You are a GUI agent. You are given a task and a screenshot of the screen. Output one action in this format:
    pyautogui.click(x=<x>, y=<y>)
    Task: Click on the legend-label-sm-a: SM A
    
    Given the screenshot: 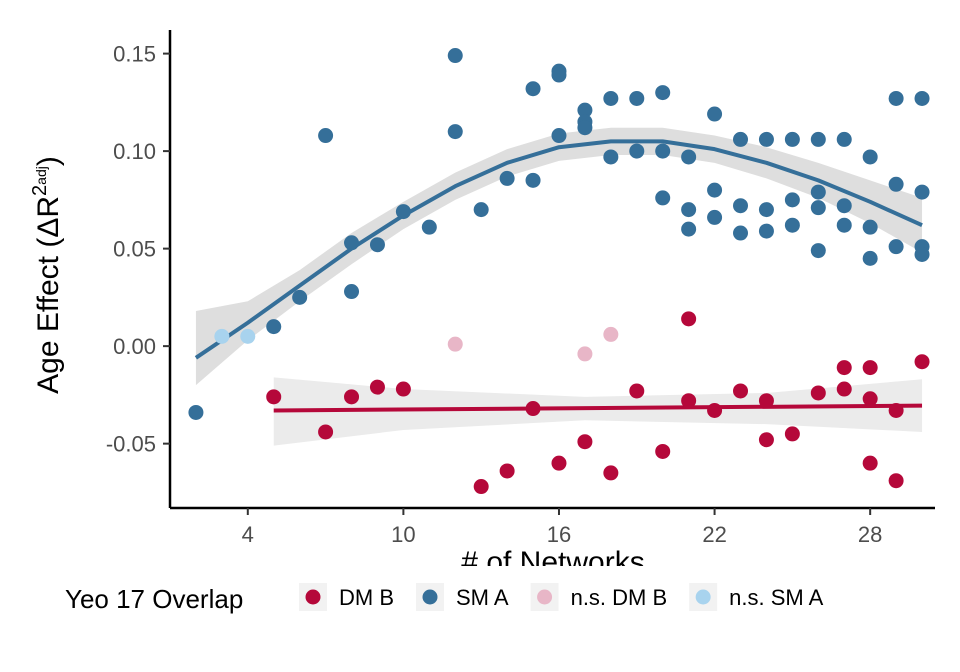 What is the action you would take?
    pyautogui.click(x=482, y=597)
    